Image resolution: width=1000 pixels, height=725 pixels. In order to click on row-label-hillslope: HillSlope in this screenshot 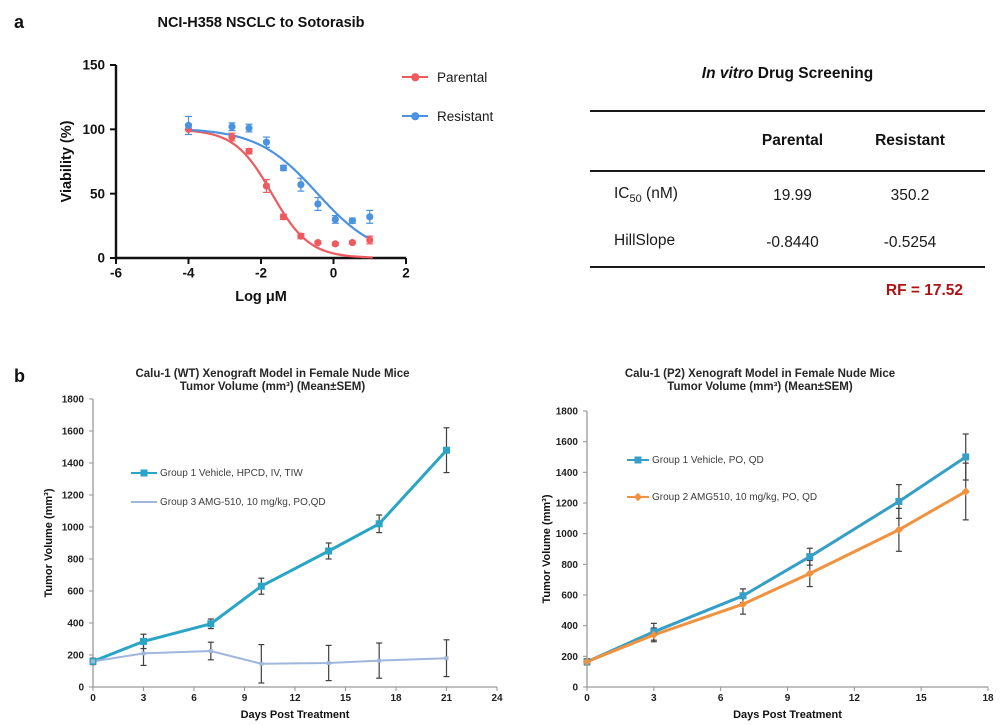, I will do `click(645, 241)`.